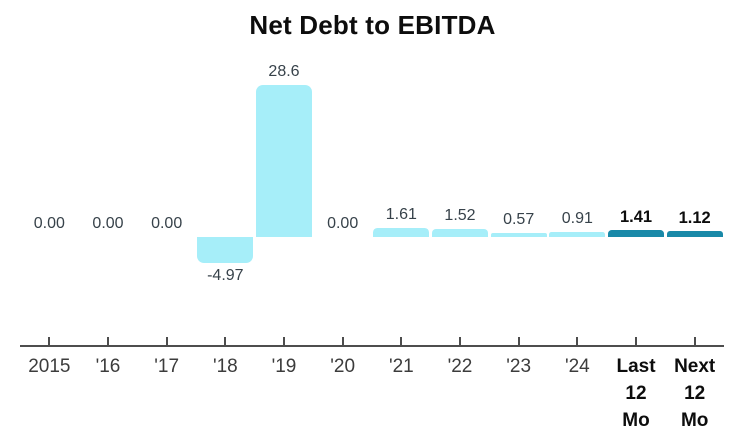 The image size is (745, 434). What do you see at coordinates (167, 366) in the screenshot?
I see `x-axis-label--17: '17` at bounding box center [167, 366].